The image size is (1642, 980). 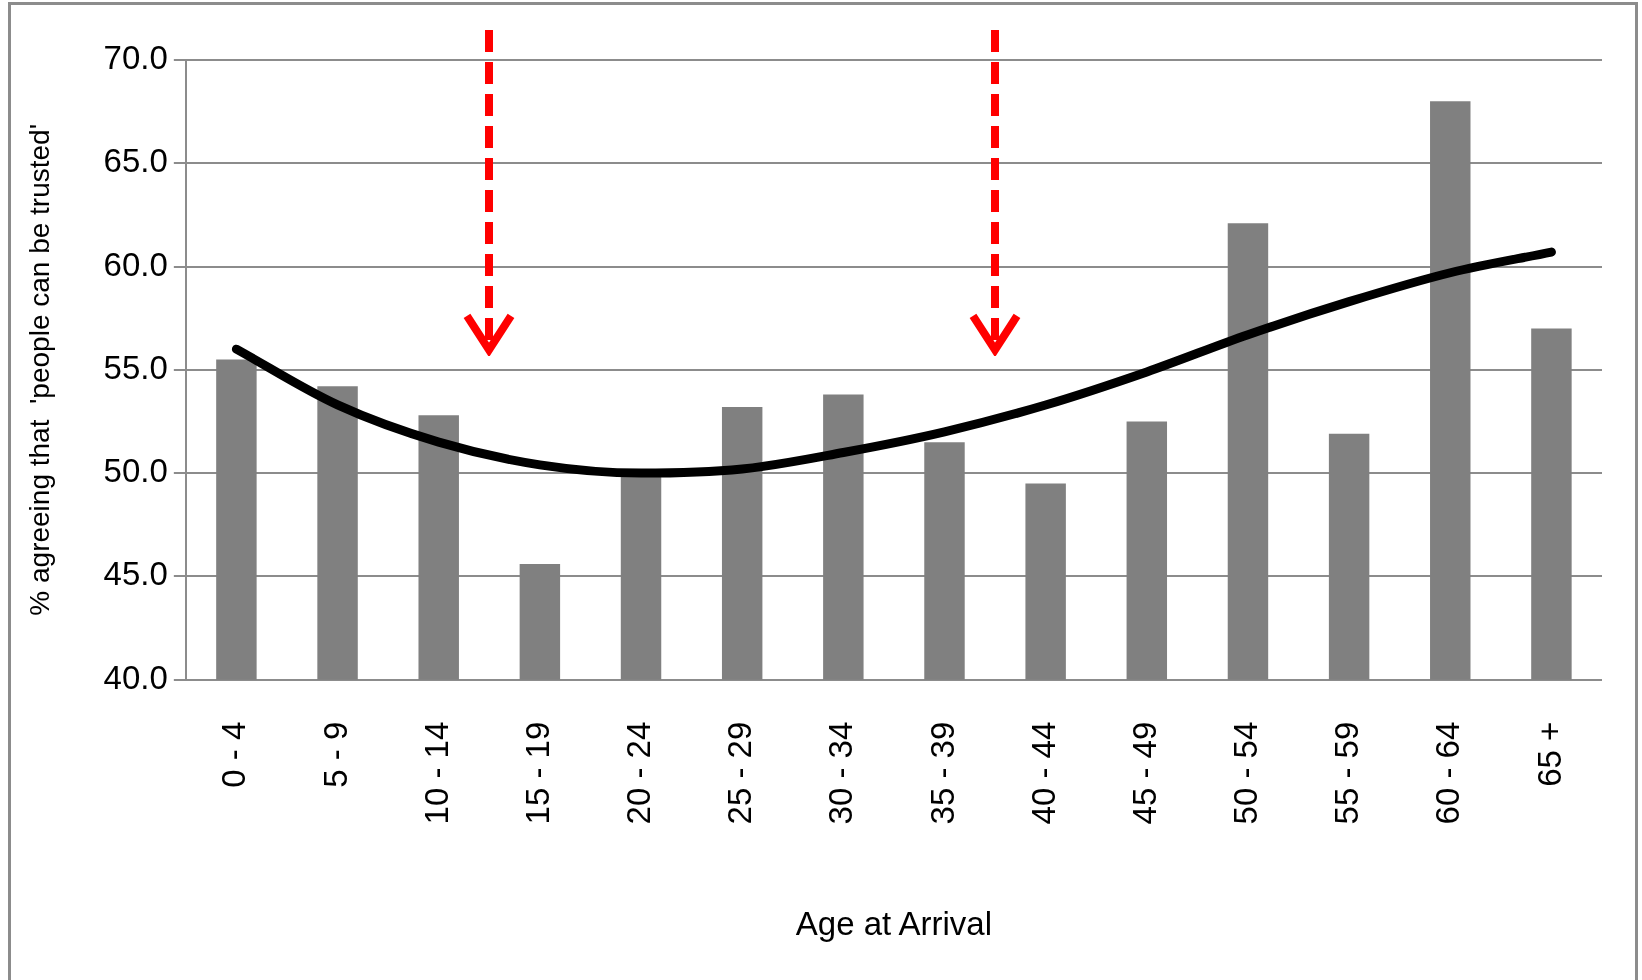 What do you see at coordinates (1144, 773) in the screenshot?
I see `x-tick-label: 45 - 49` at bounding box center [1144, 773].